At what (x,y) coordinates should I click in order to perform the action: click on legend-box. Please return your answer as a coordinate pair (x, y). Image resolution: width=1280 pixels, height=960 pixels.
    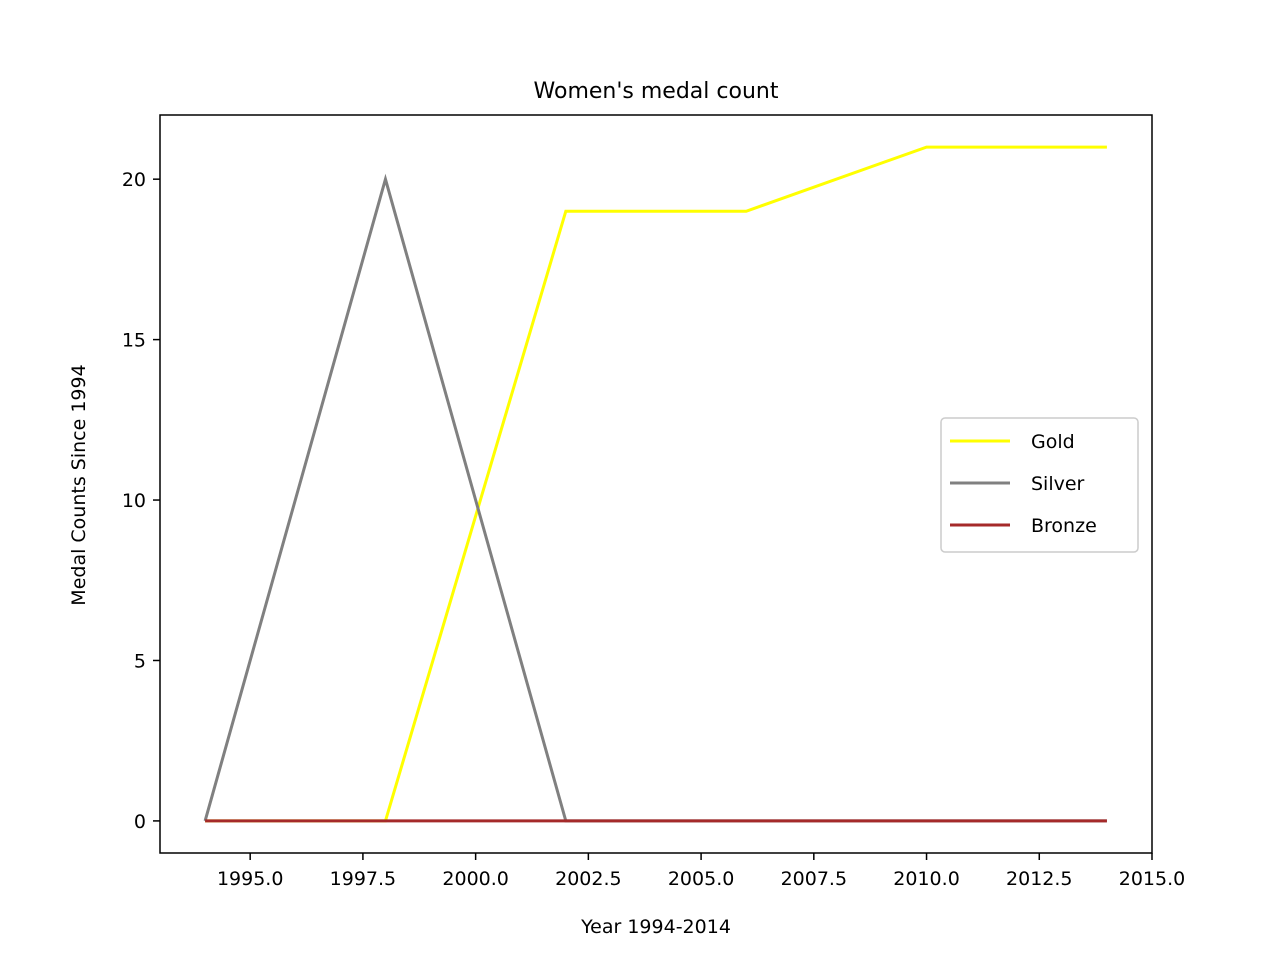
    Looking at the image, I should click on (1039, 485).